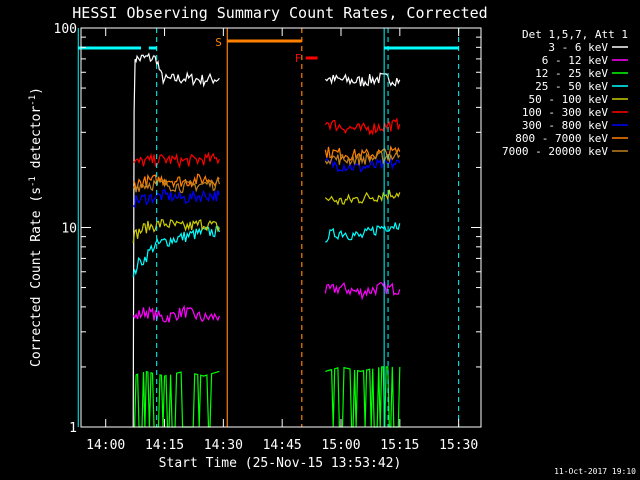 The image size is (640, 480). I want to click on legend-label-4: 50 - 100 keV, so click(569, 99).